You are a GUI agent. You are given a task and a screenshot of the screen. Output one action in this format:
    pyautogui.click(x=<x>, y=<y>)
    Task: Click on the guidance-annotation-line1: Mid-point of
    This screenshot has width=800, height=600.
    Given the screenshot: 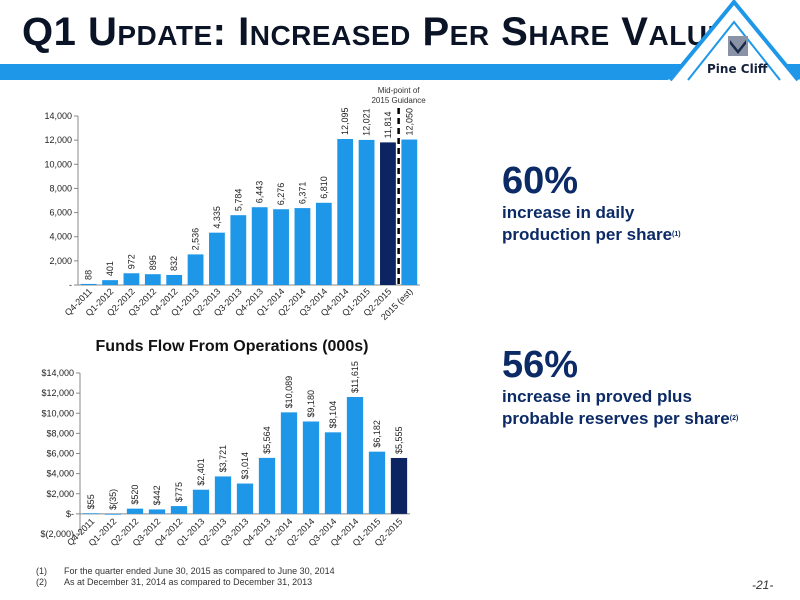 What is the action you would take?
    pyautogui.click(x=399, y=90)
    